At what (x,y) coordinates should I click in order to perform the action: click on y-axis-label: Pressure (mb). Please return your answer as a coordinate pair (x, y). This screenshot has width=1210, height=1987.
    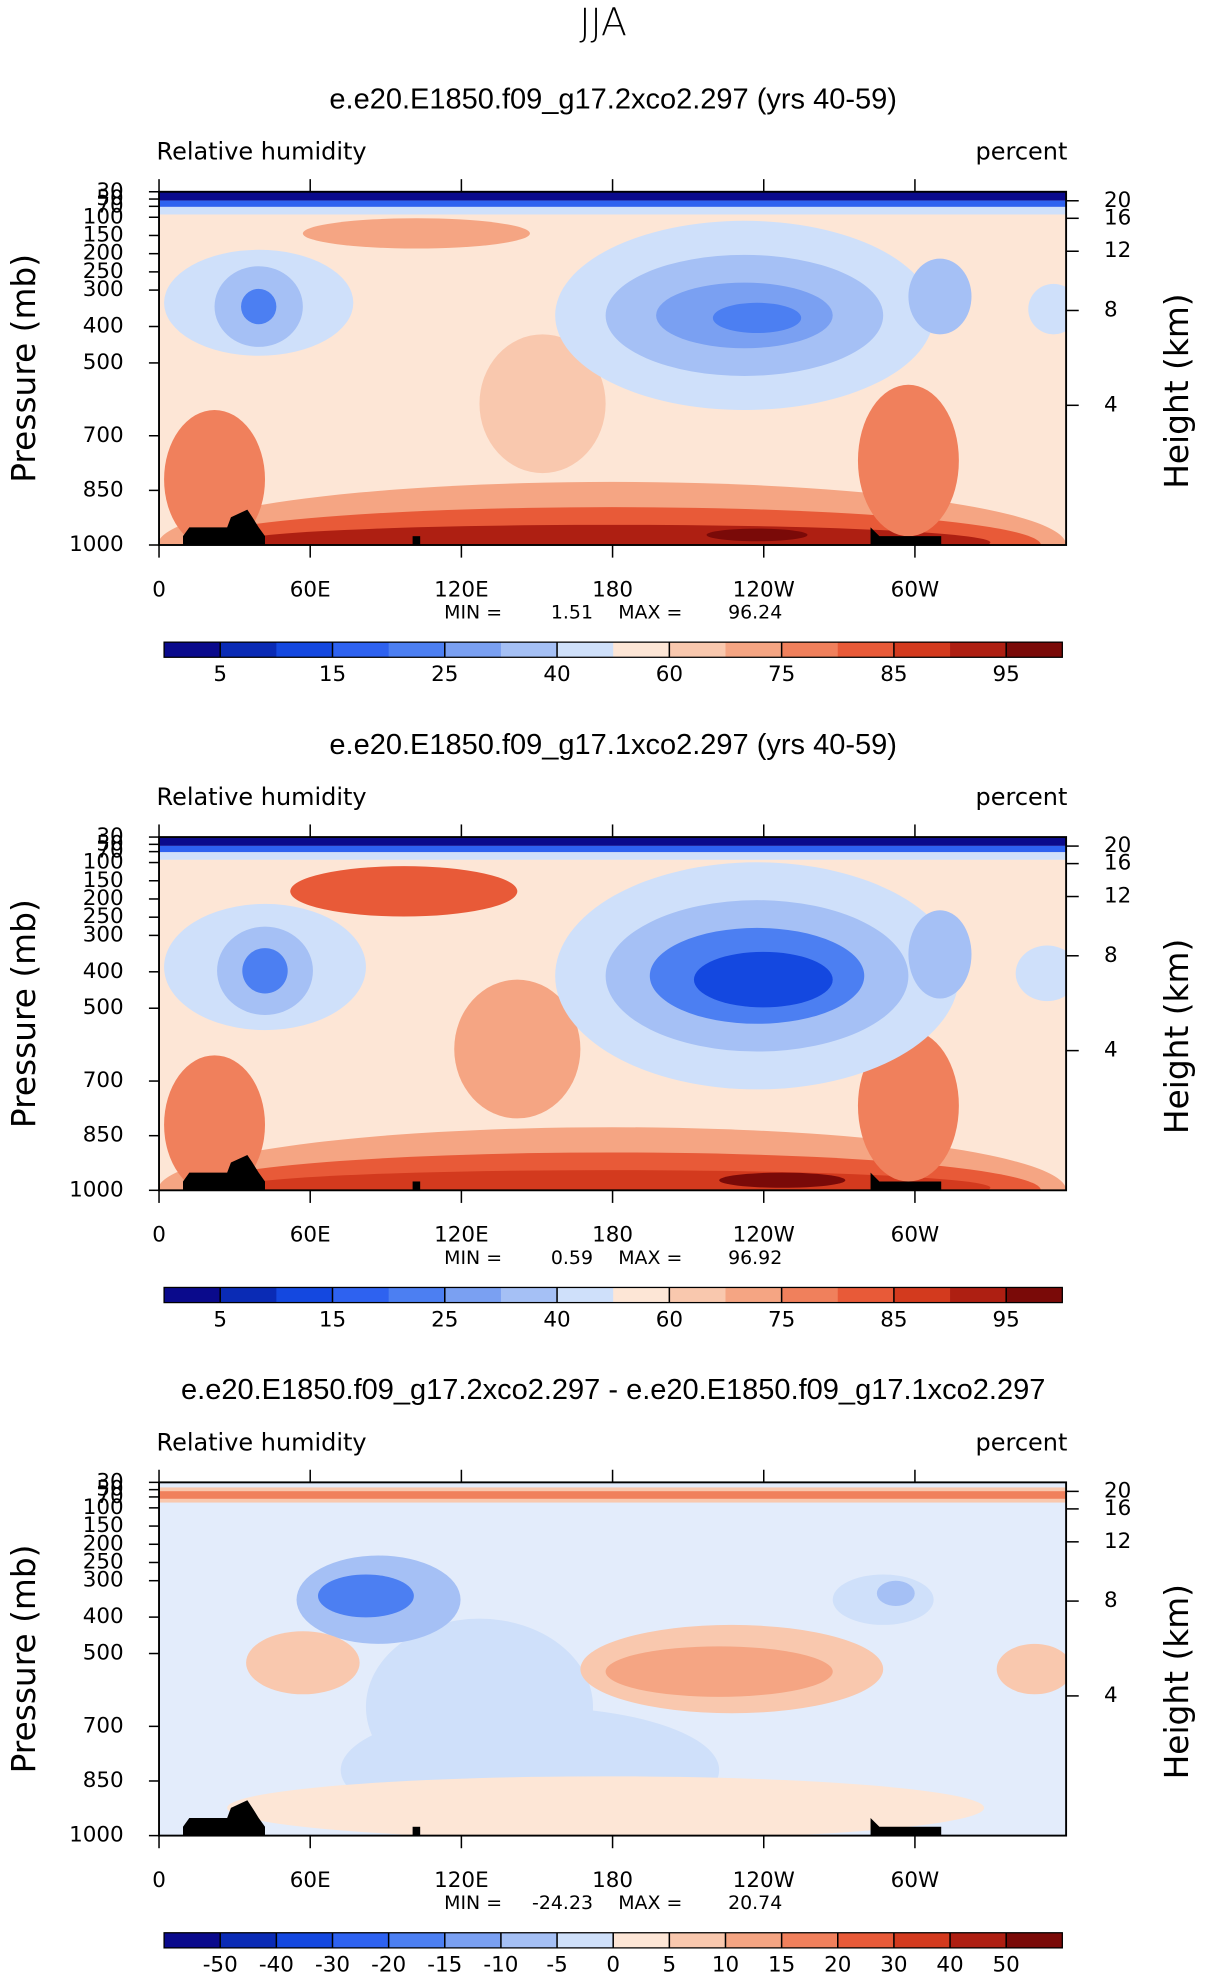
    Looking at the image, I should click on (24, 1659).